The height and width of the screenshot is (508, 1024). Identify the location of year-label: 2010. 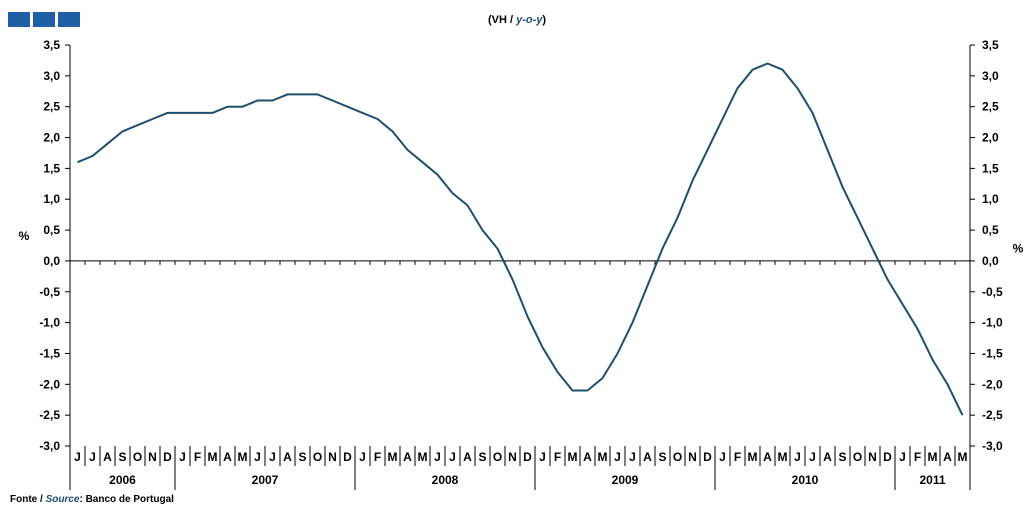
(805, 480).